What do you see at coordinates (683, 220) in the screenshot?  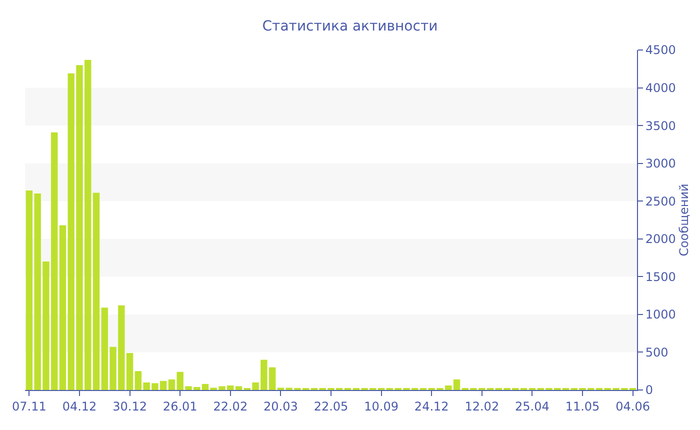 I see `y-axis-title: Сообщений` at bounding box center [683, 220].